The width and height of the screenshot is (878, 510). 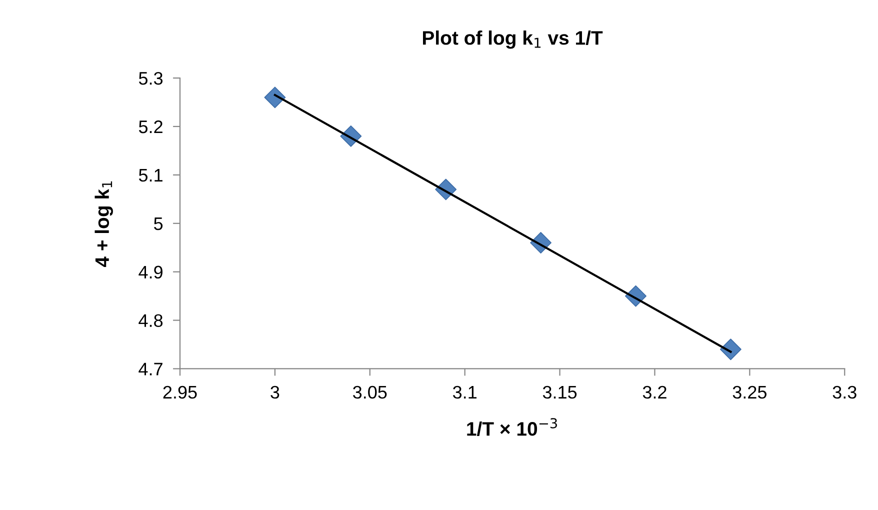 What do you see at coordinates (158, 224) in the screenshot?
I see `y-tick-label: 5` at bounding box center [158, 224].